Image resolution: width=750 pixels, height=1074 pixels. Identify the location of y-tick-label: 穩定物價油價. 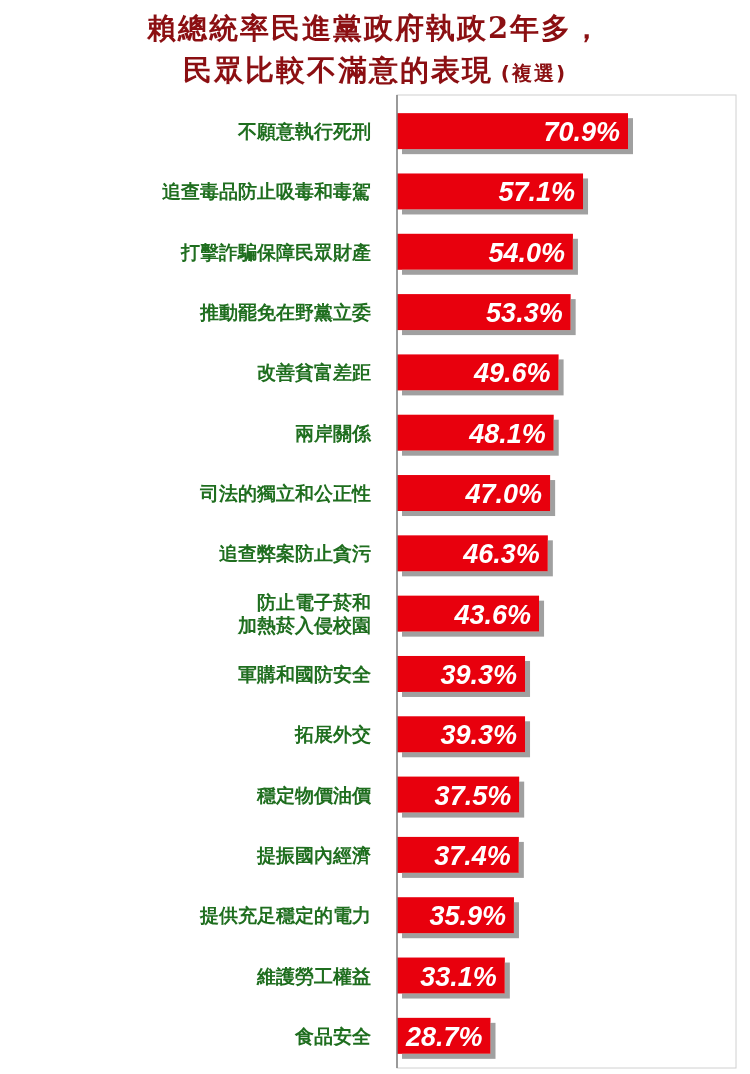
(314, 794).